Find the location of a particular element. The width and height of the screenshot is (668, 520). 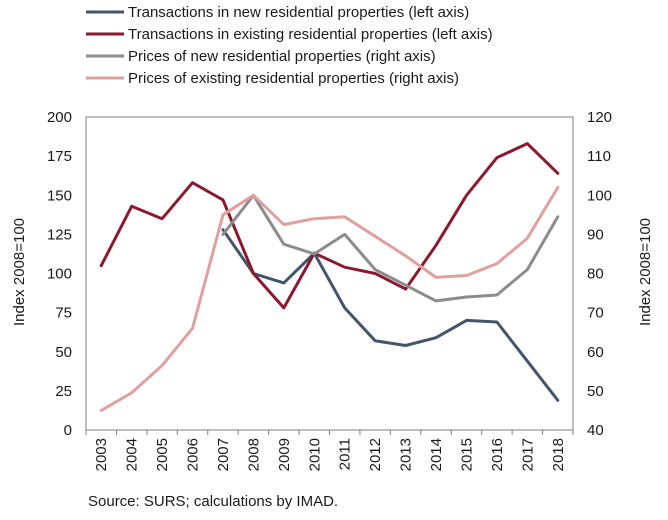

left-tick-label: 100 is located at coordinates (59, 274).